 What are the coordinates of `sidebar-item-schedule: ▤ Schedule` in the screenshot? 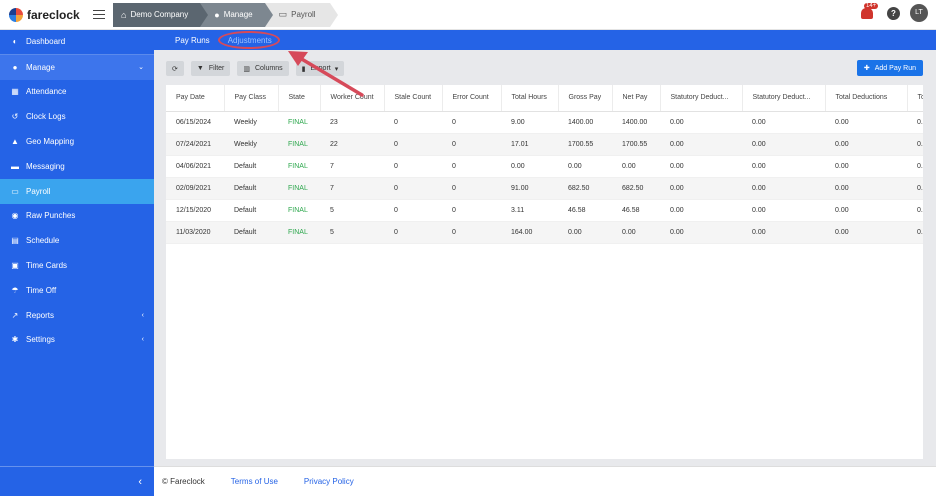 It's located at (77, 240).